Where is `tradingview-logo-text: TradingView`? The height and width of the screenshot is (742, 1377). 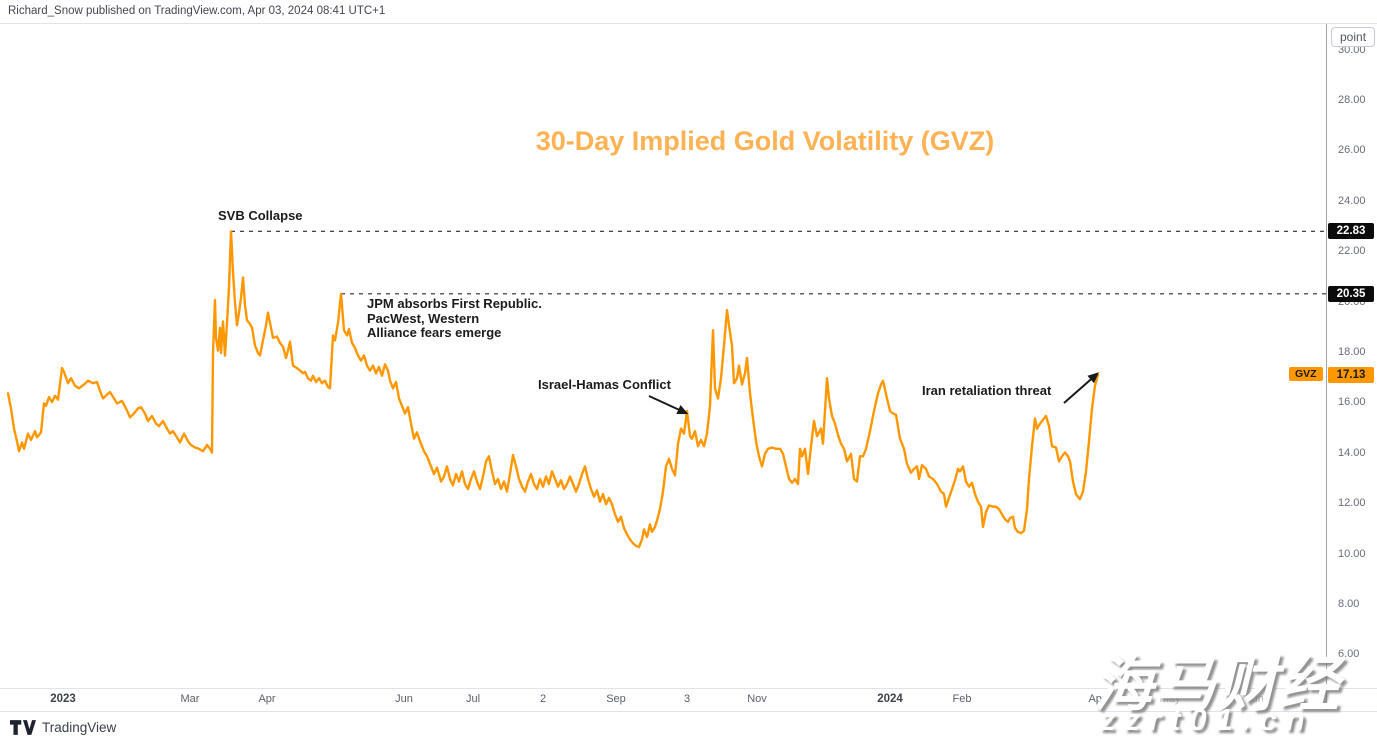 tradingview-logo-text: TradingView is located at coordinates (79, 727).